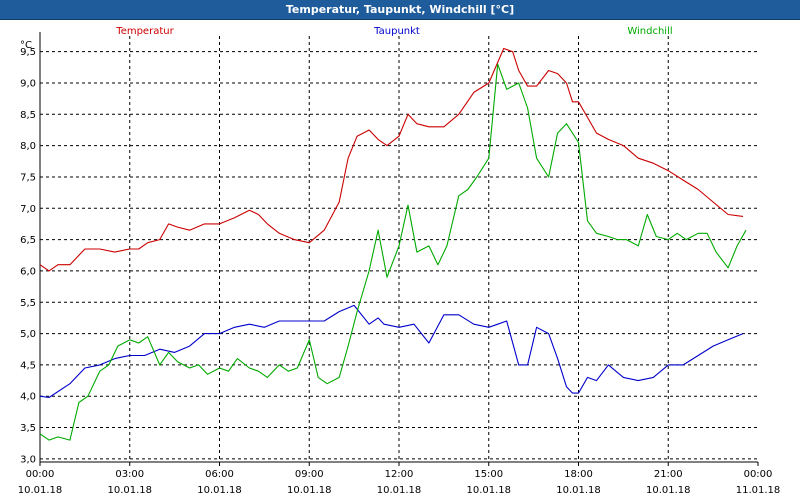  What do you see at coordinates (28, 271) in the screenshot?
I see `y-tick-label: 6,0` at bounding box center [28, 271].